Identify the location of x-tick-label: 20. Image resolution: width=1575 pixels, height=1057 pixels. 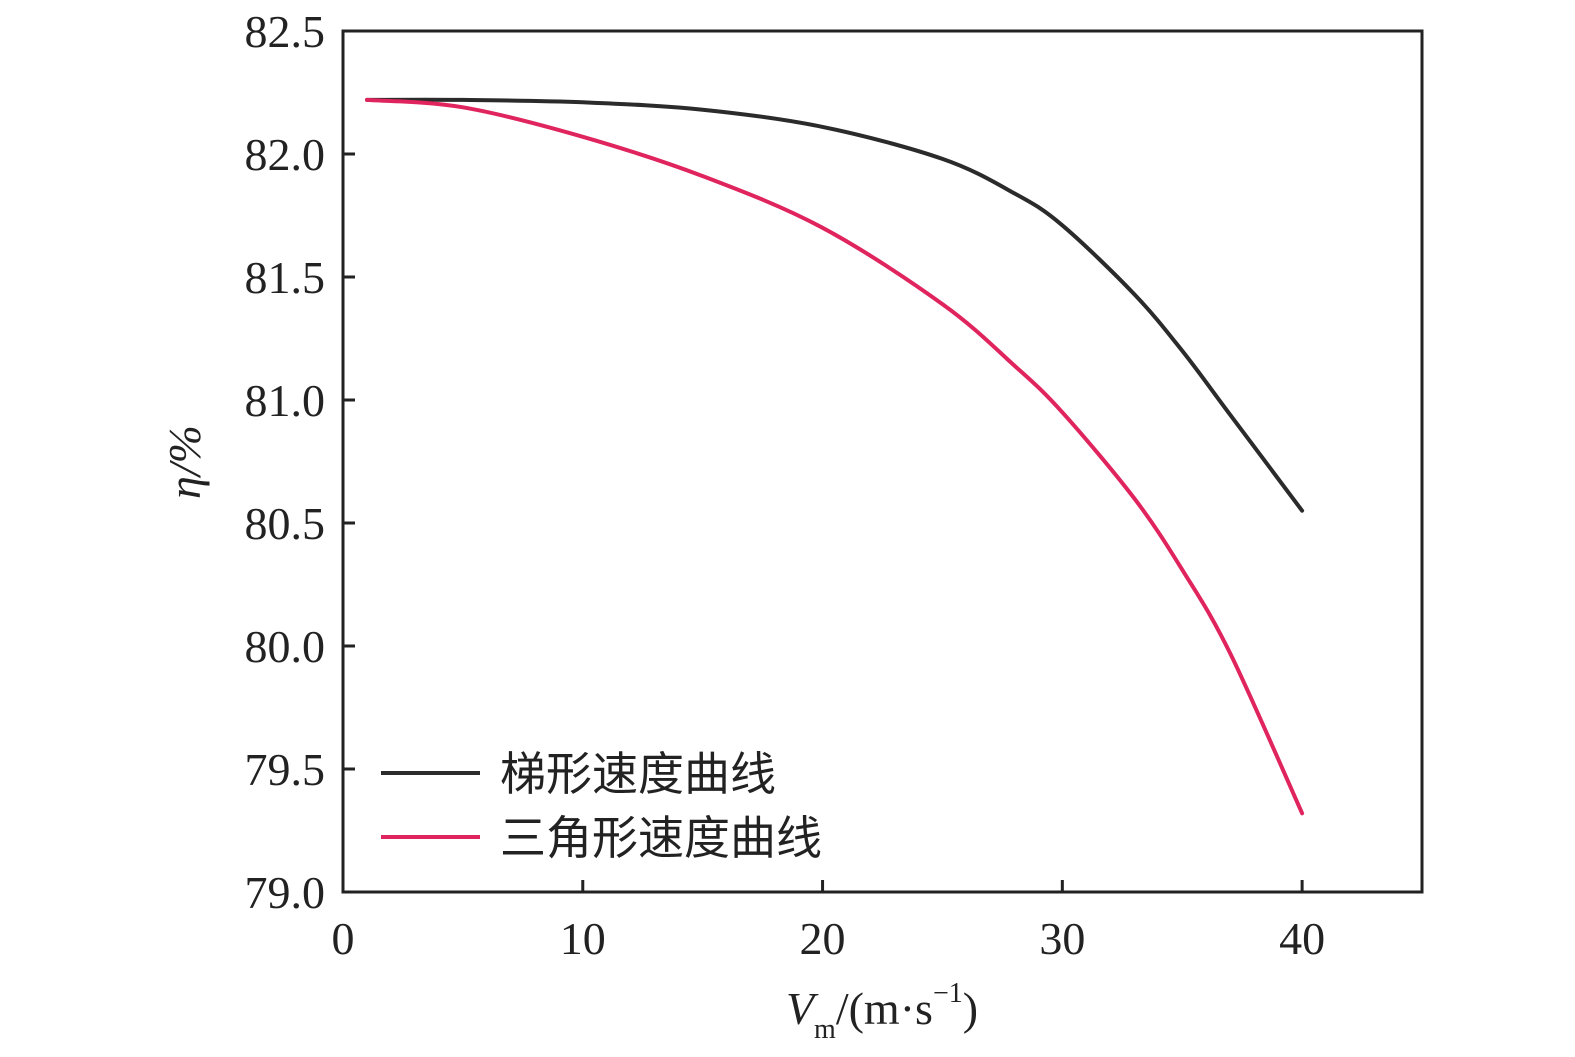
(823, 938).